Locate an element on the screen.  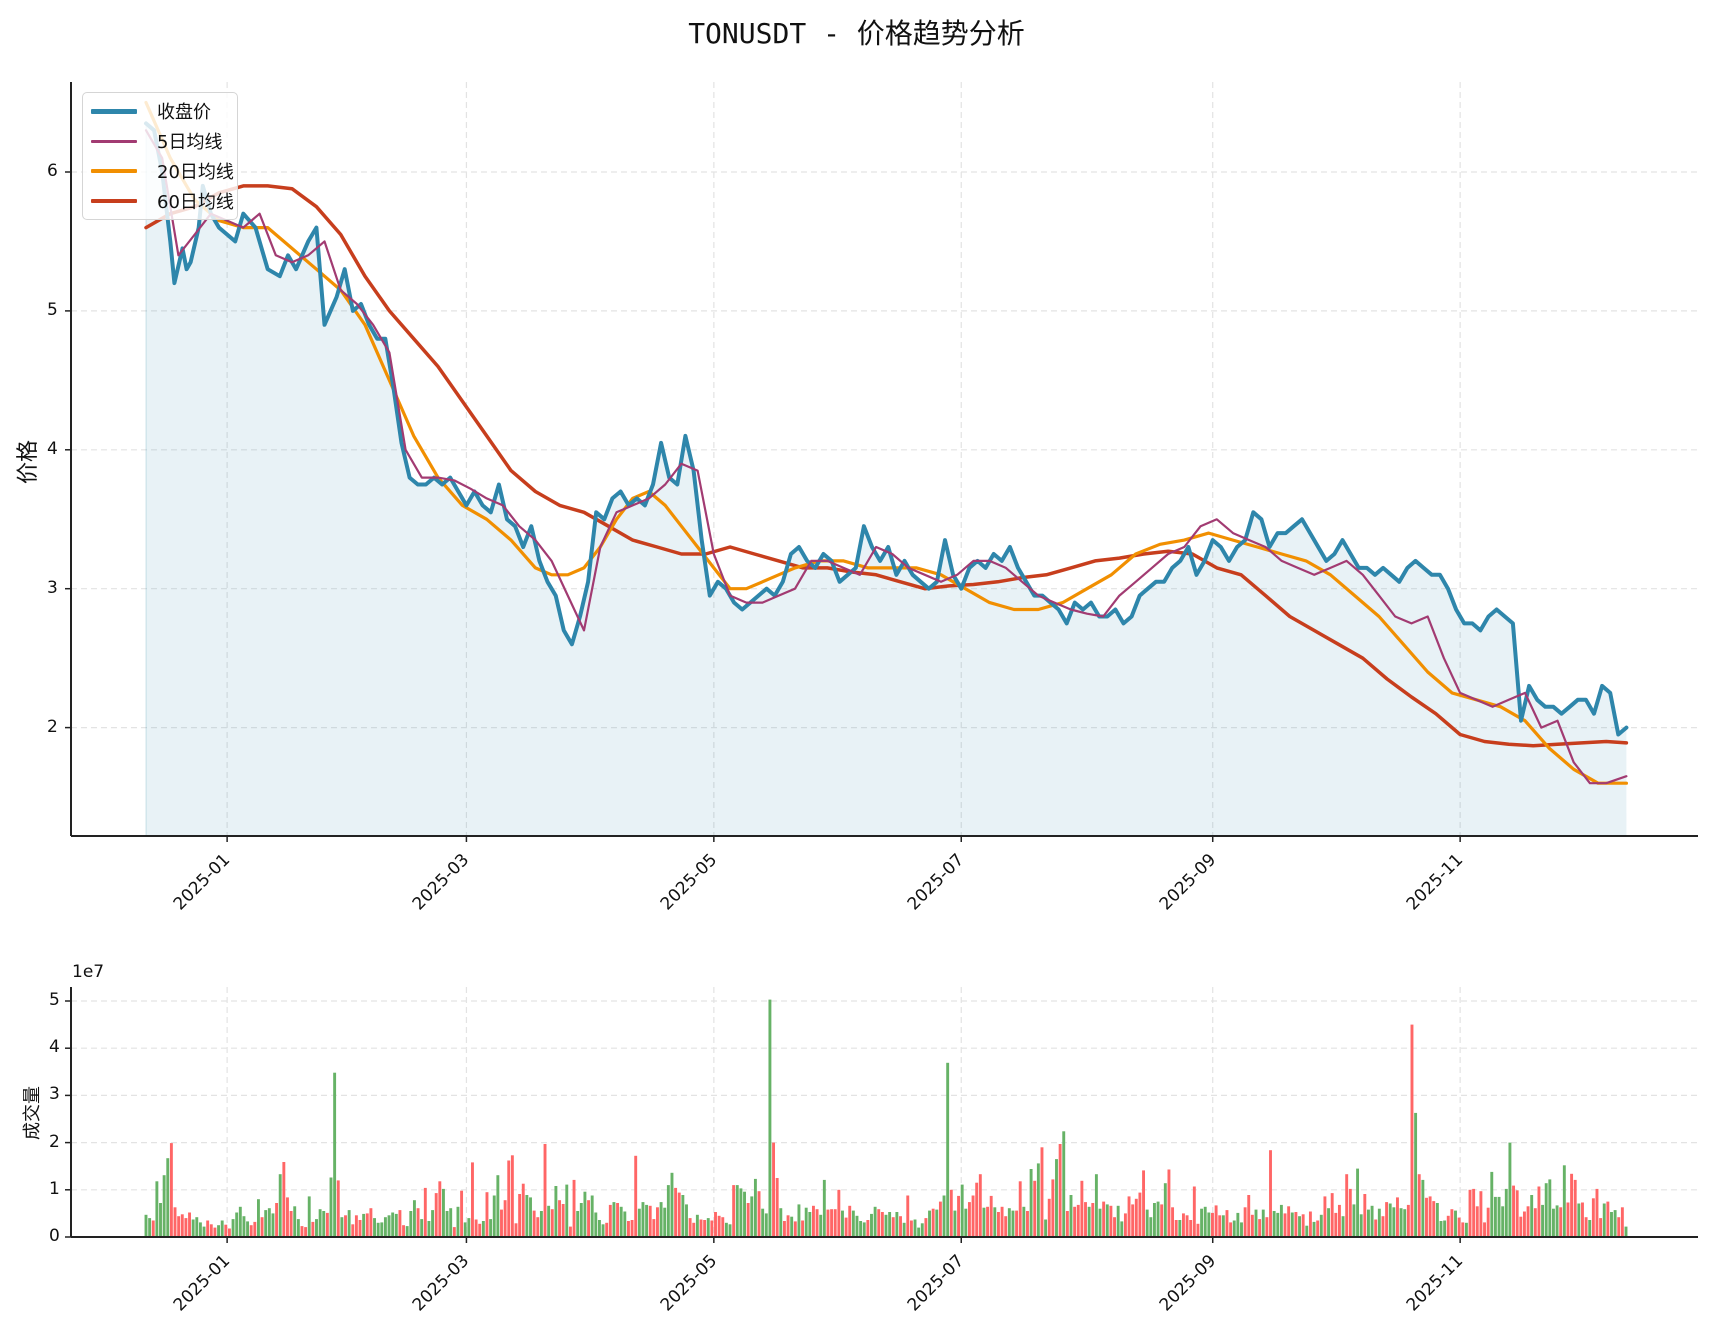
volume-ytick-label: 0 is located at coordinates (54, 1236).